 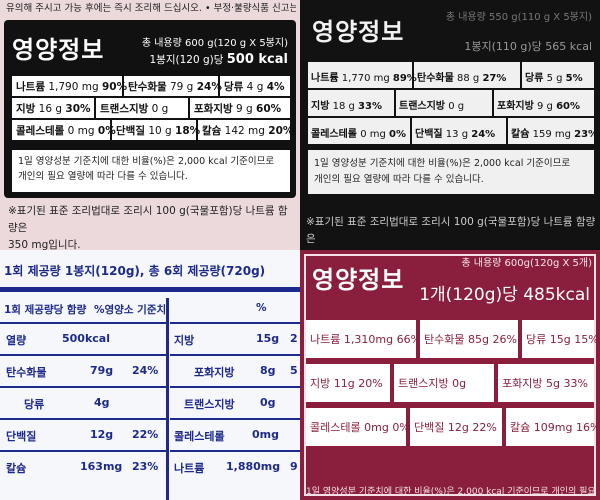 I want to click on column-divider, so click(x=167, y=399).